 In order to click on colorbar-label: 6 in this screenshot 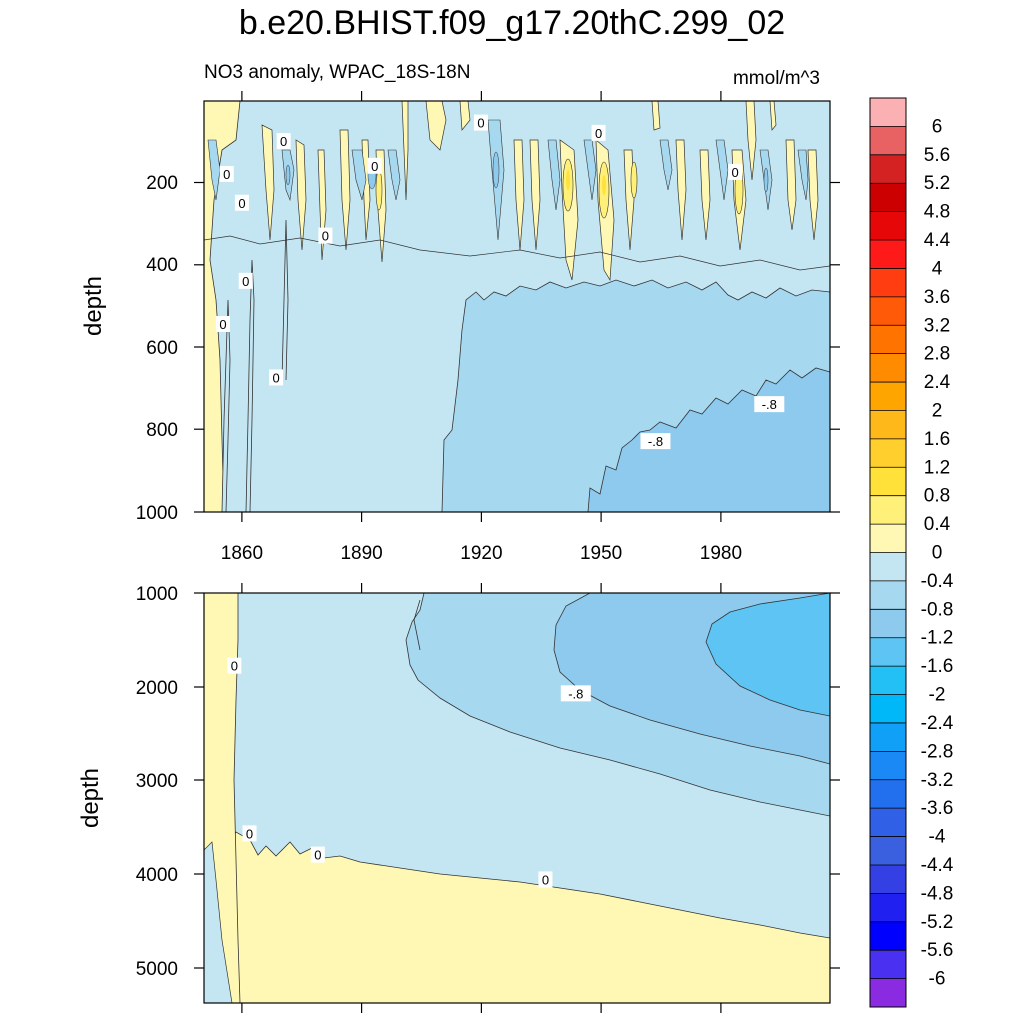, I will do `click(937, 126)`.